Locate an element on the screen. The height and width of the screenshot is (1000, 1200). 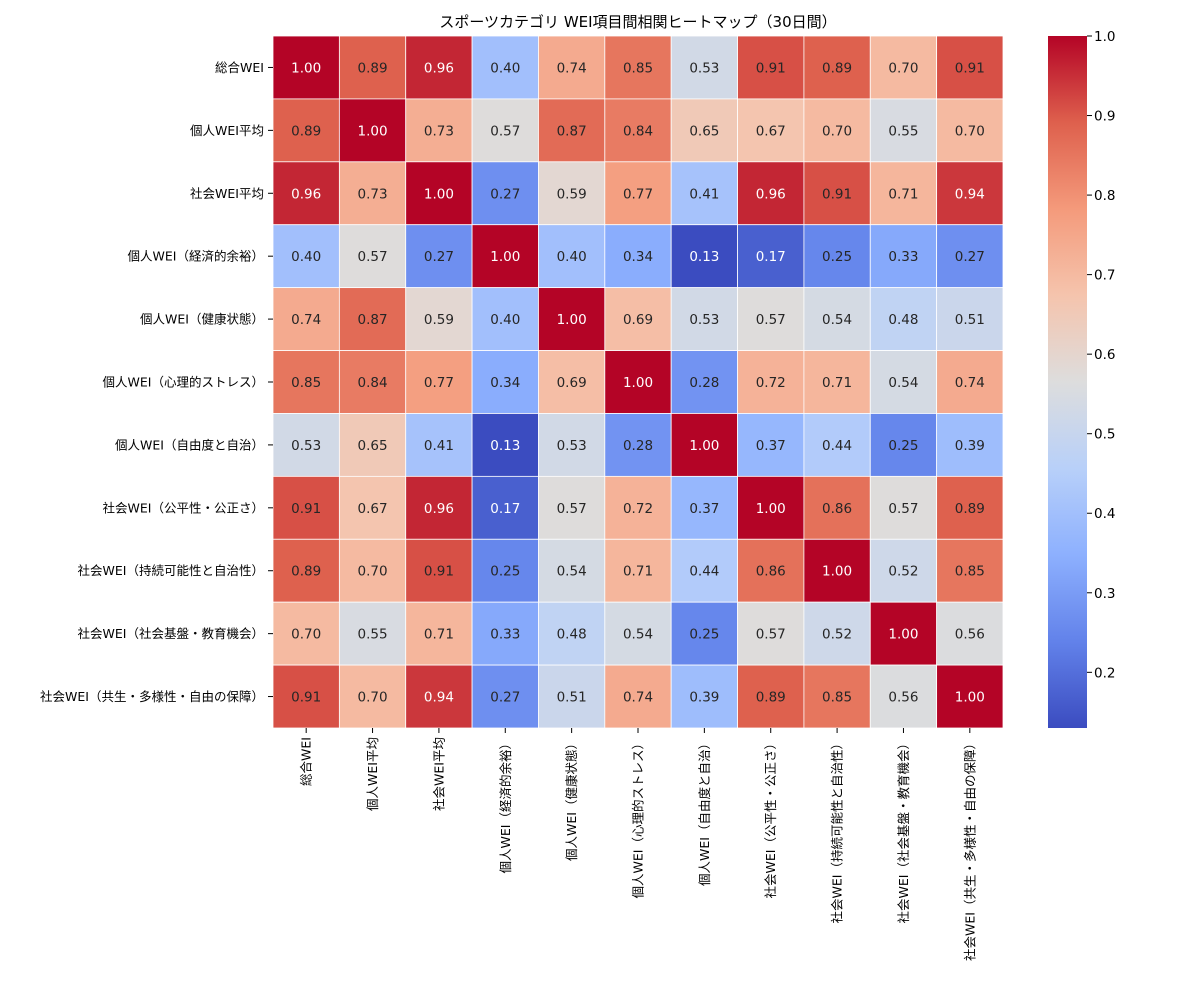
cell-value-label: 0.54 is located at coordinates (903, 383).